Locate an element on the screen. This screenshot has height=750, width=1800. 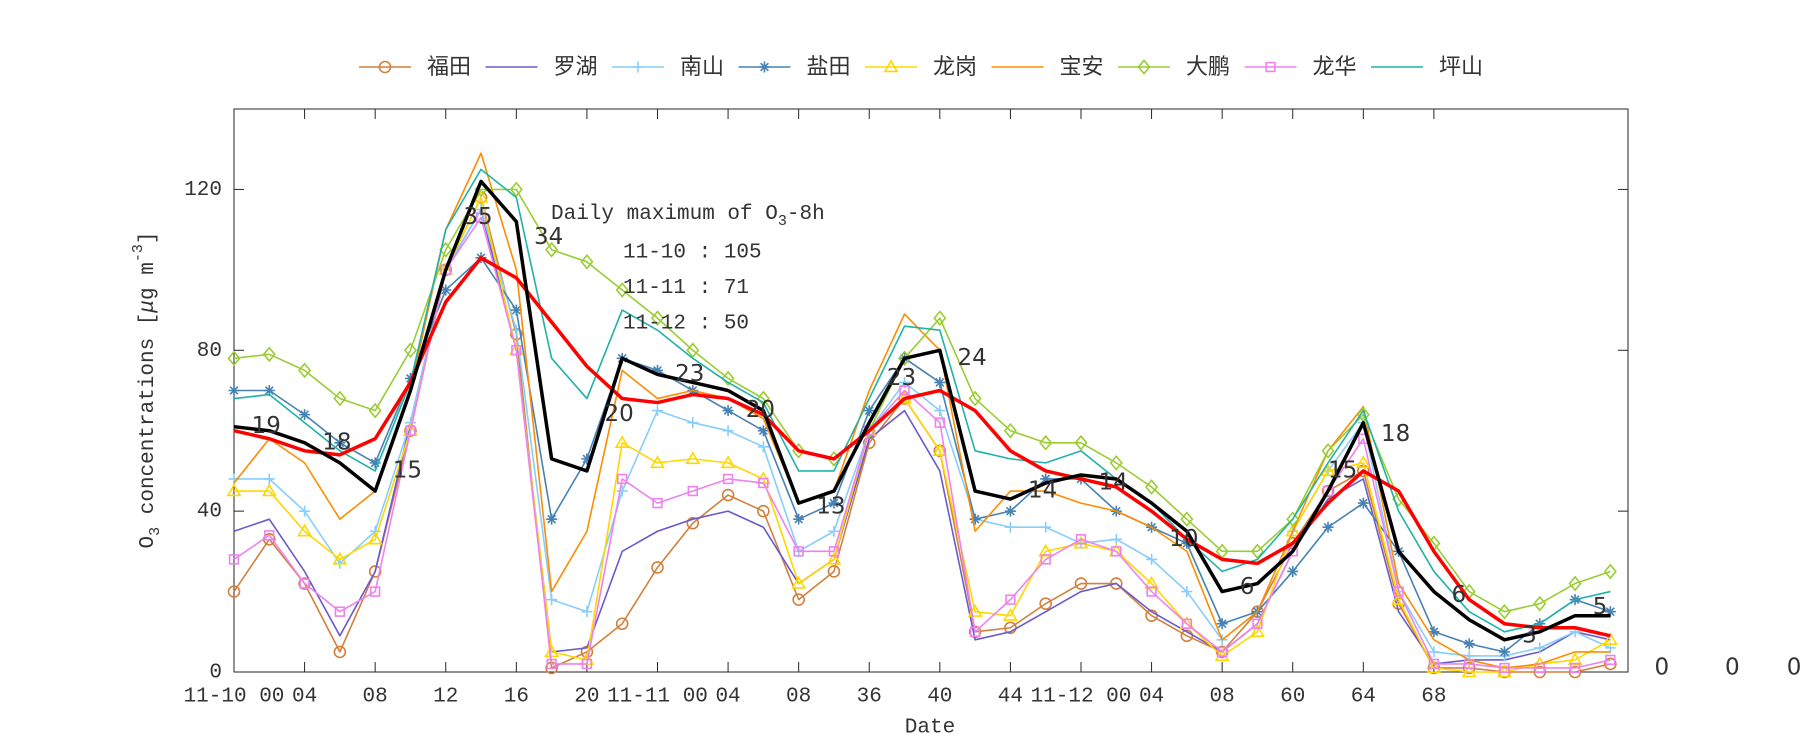
annotation: 3 is located at coordinates (1529, 635).